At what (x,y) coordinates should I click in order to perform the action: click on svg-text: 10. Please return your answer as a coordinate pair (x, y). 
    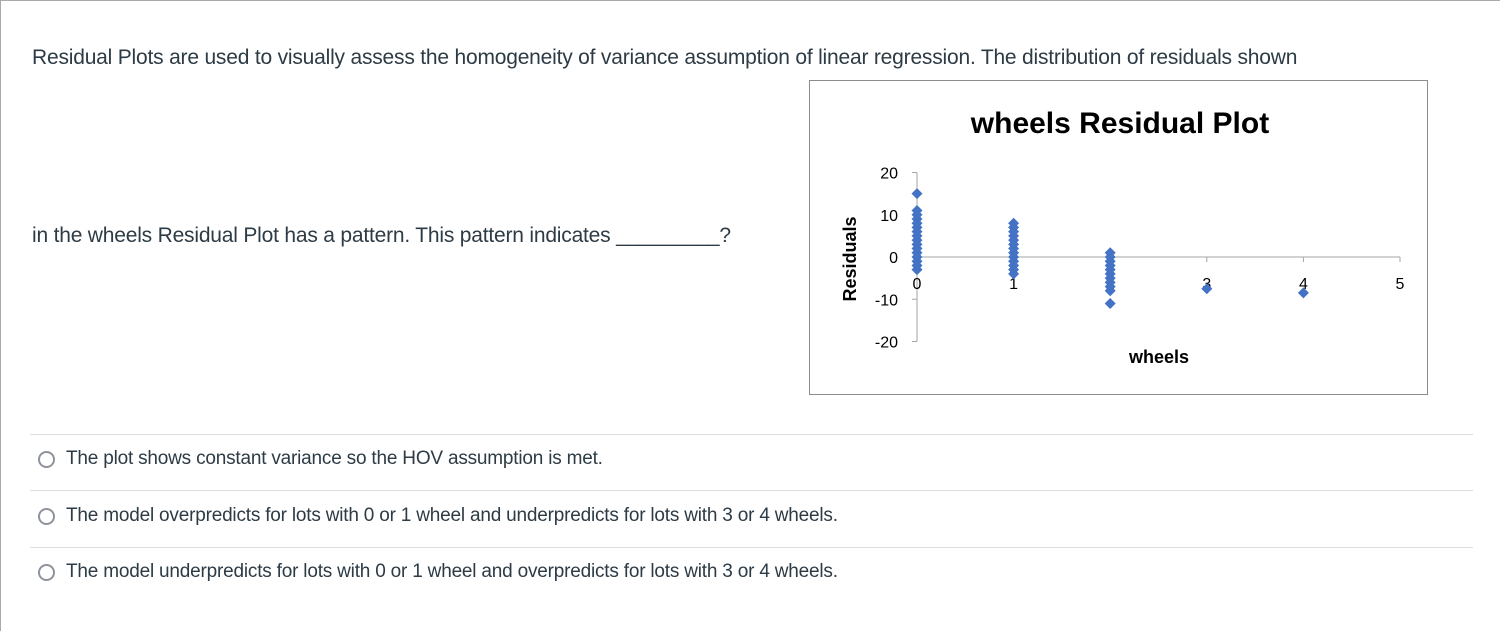
    Looking at the image, I should click on (889, 216).